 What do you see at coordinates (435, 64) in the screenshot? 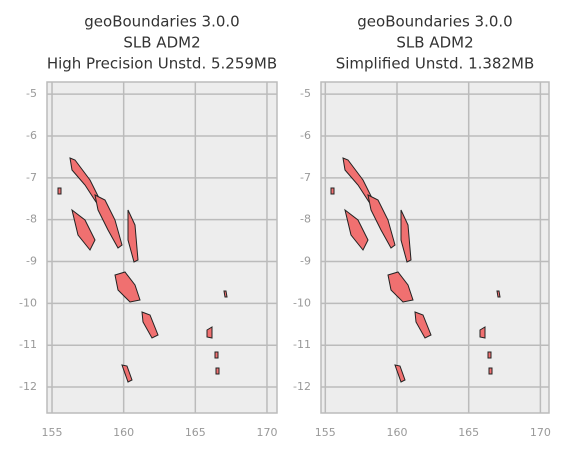
I see `chart-title: Simplified Unstd. 1.382MB` at bounding box center [435, 64].